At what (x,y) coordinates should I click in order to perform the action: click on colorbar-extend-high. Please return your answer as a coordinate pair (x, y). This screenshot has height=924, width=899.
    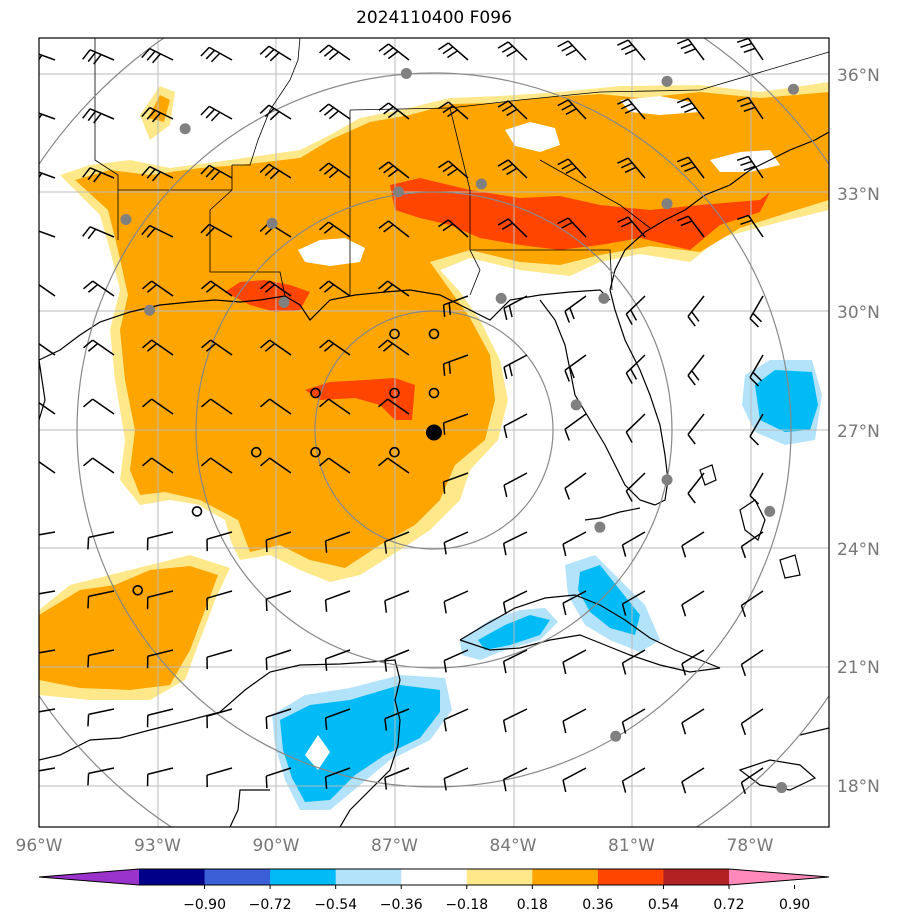
    Looking at the image, I should click on (779, 877).